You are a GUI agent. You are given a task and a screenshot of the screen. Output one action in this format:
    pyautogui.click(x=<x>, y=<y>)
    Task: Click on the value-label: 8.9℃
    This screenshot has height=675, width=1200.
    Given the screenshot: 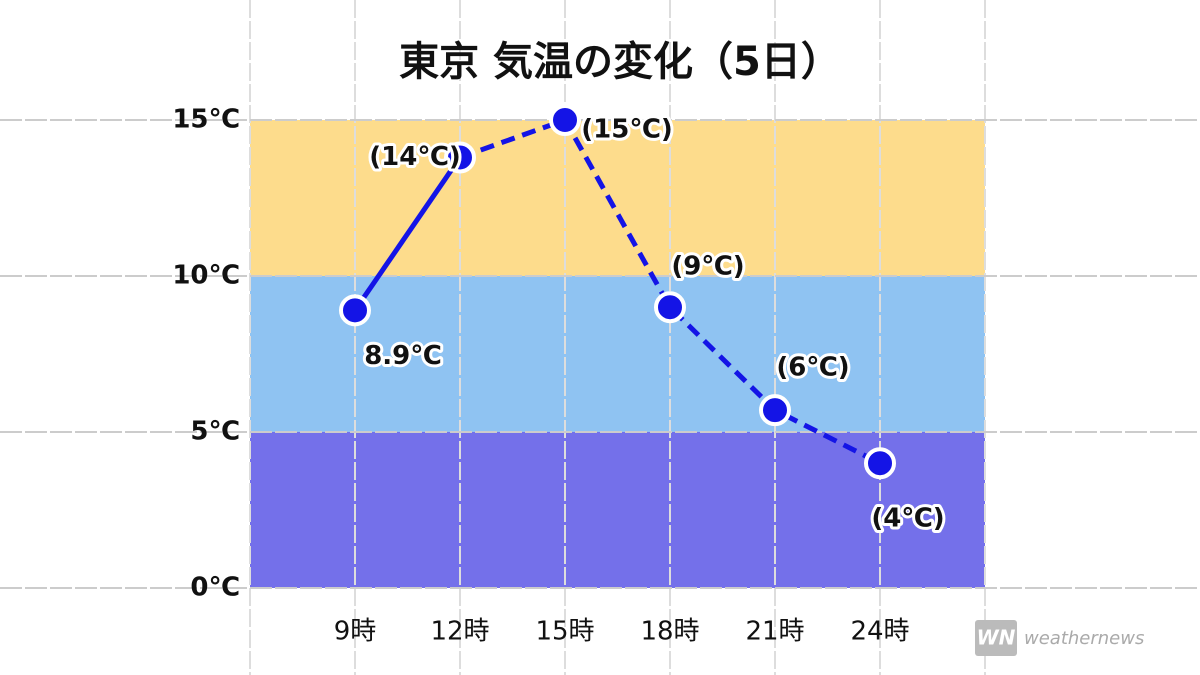 What is the action you would take?
    pyautogui.click(x=403, y=356)
    